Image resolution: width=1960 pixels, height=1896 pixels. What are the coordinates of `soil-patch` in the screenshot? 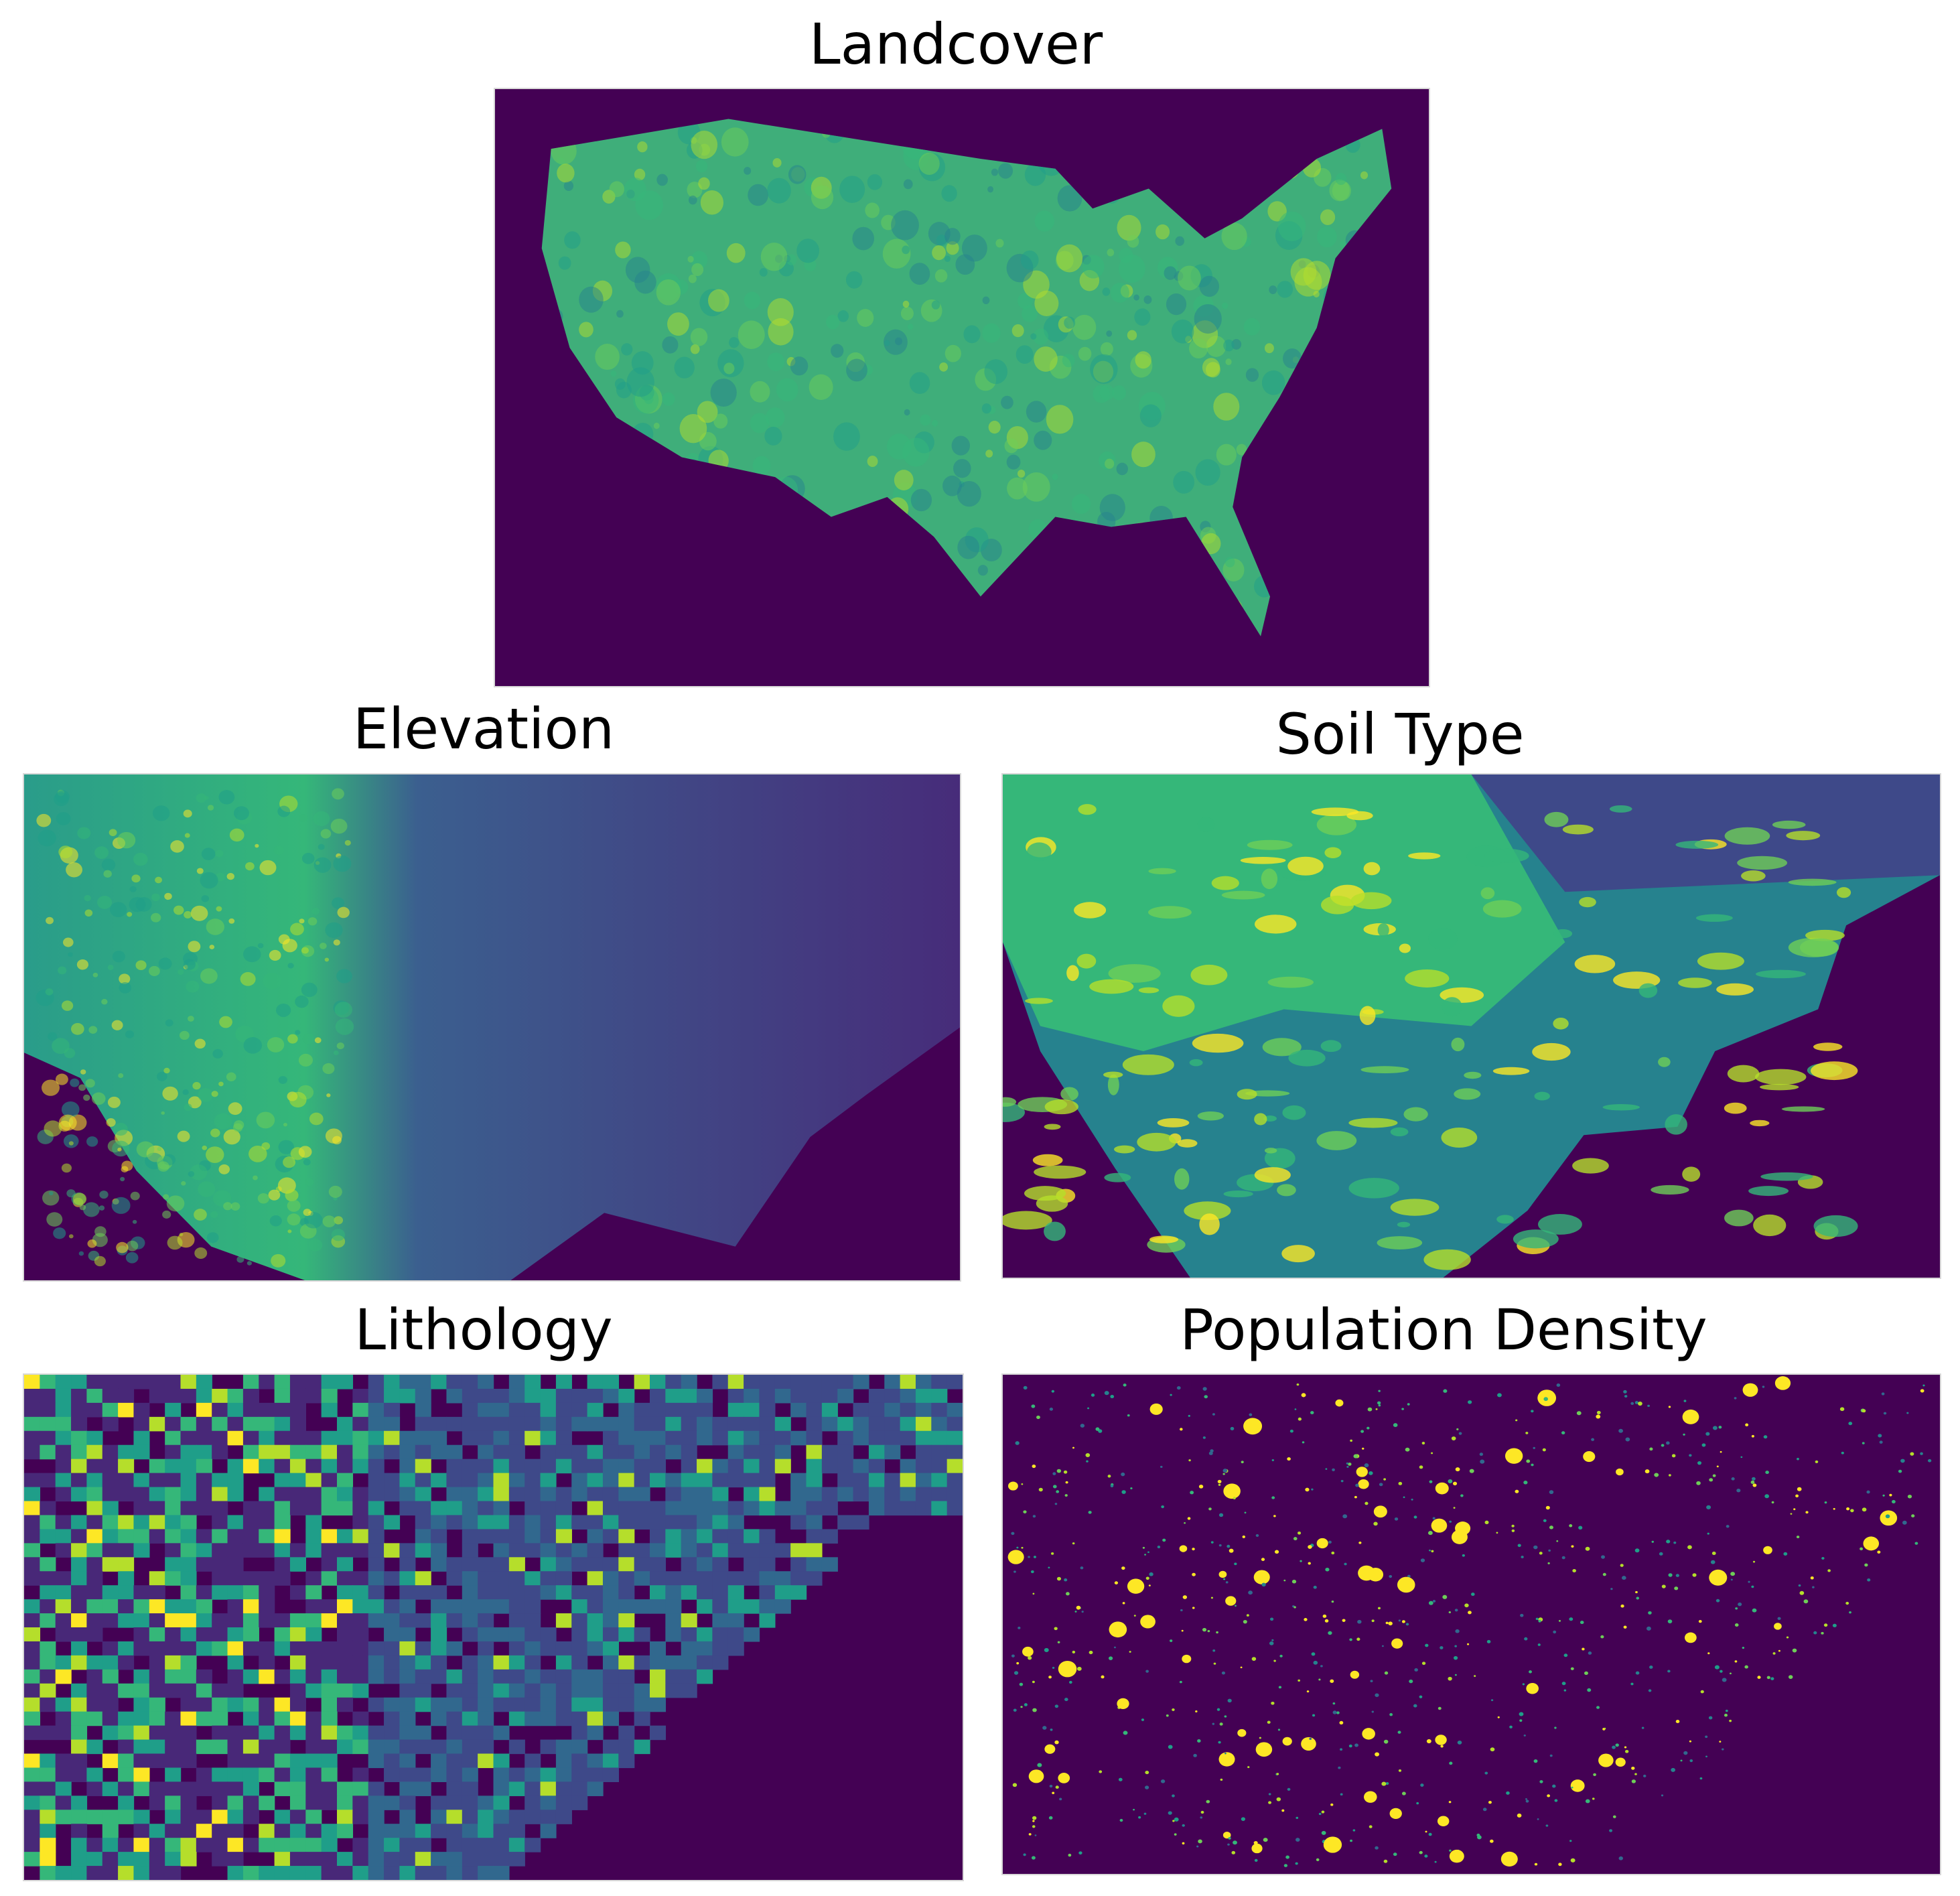 It's located at (1404, 1224).